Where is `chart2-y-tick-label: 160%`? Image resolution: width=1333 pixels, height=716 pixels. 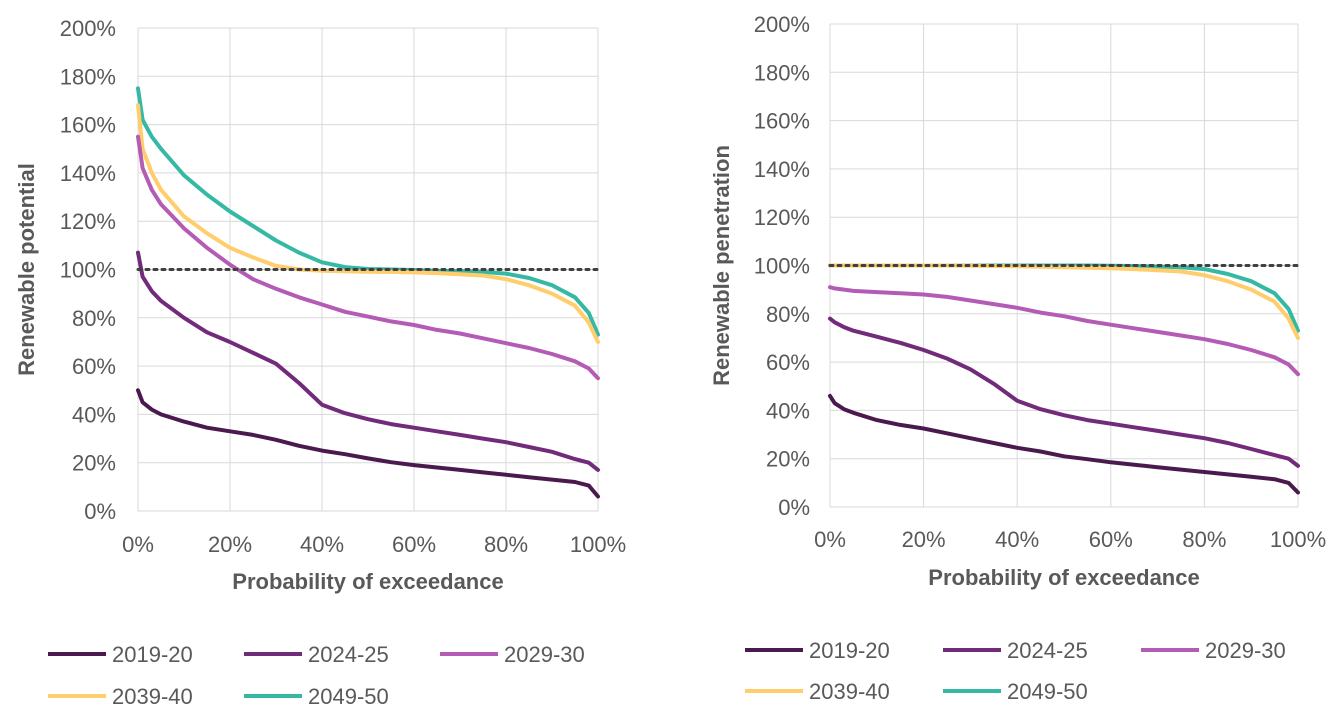
chart2-y-tick-label: 160% is located at coordinates (782, 121).